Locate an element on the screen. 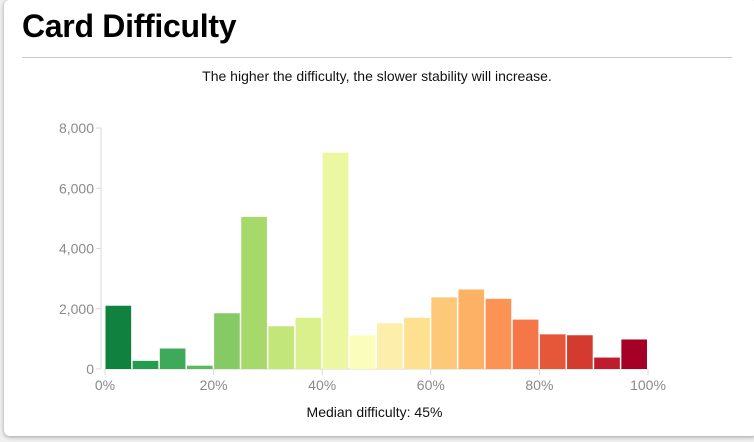 Image resolution: width=754 pixels, height=442 pixels. y-tick-label: 2,000 is located at coordinates (76, 309).